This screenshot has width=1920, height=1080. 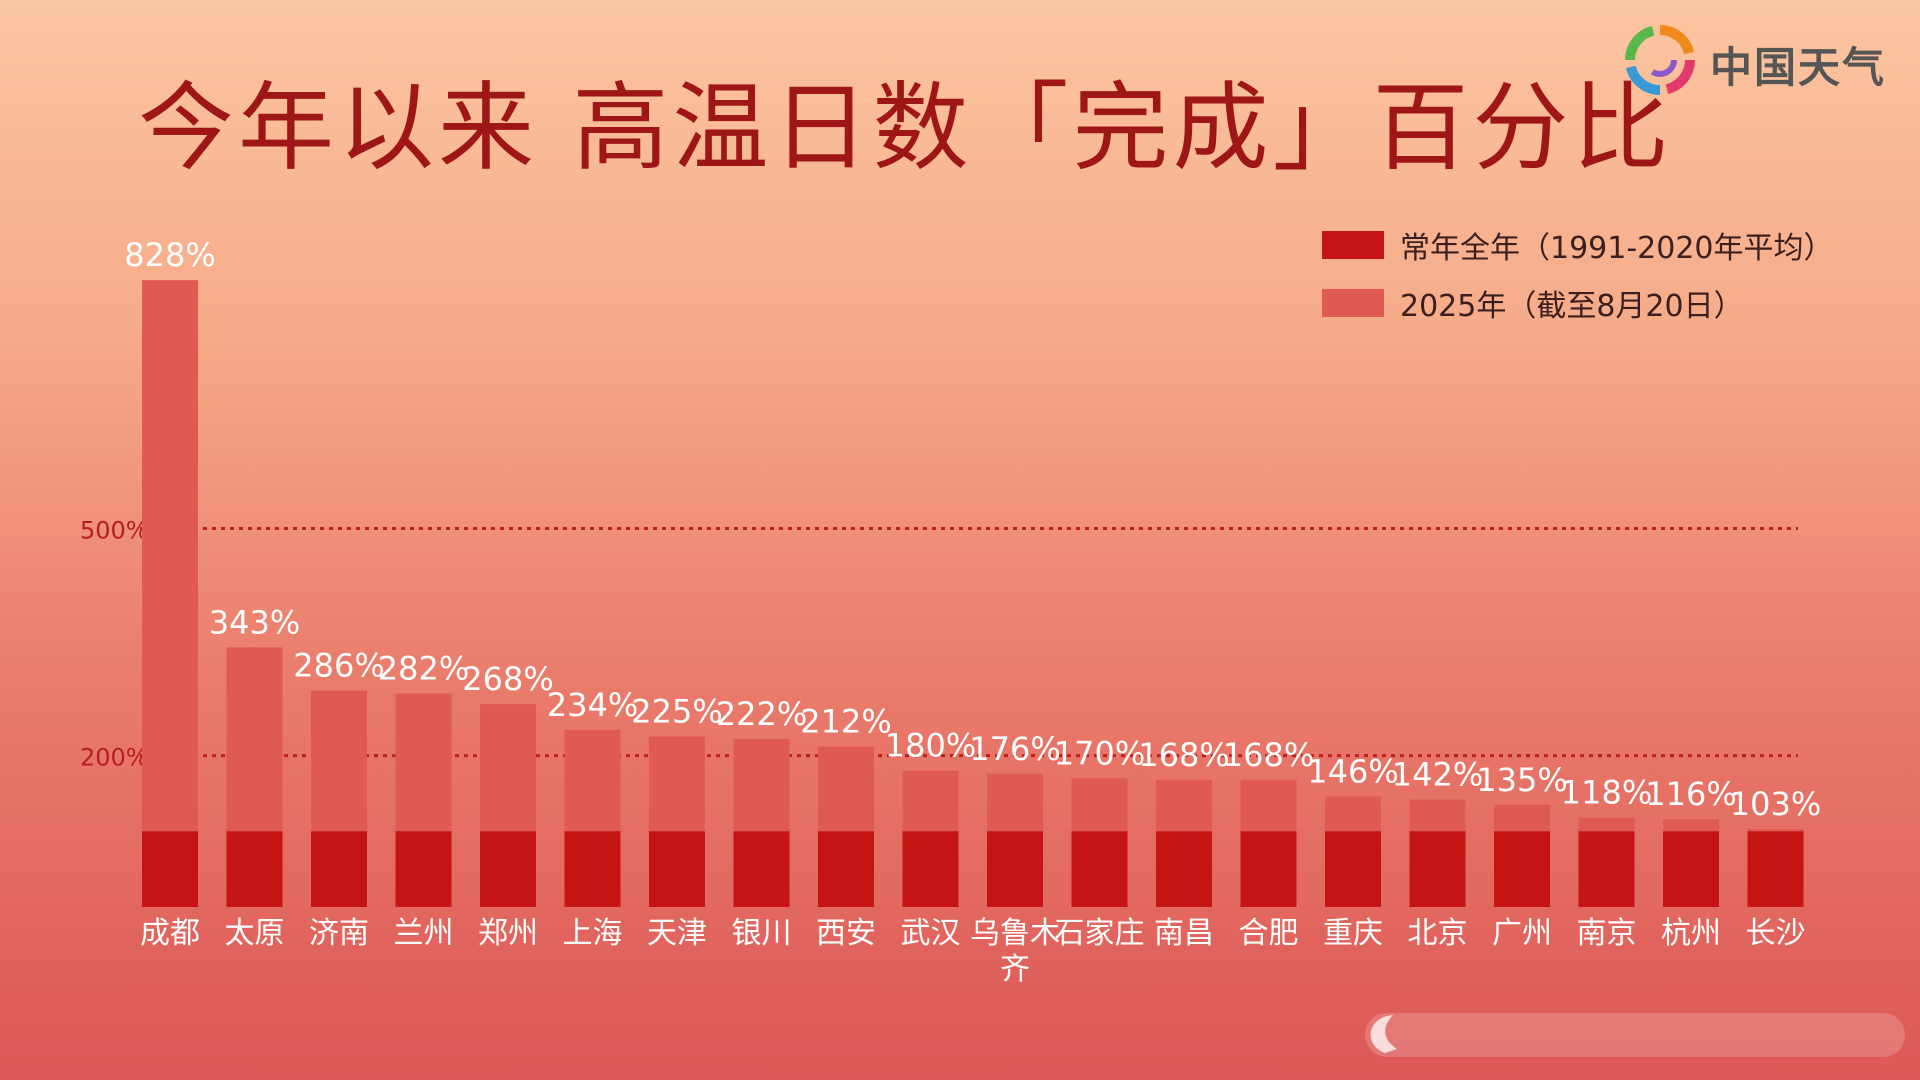 What do you see at coordinates (931, 933) in the screenshot?
I see `category-label: 武汉` at bounding box center [931, 933].